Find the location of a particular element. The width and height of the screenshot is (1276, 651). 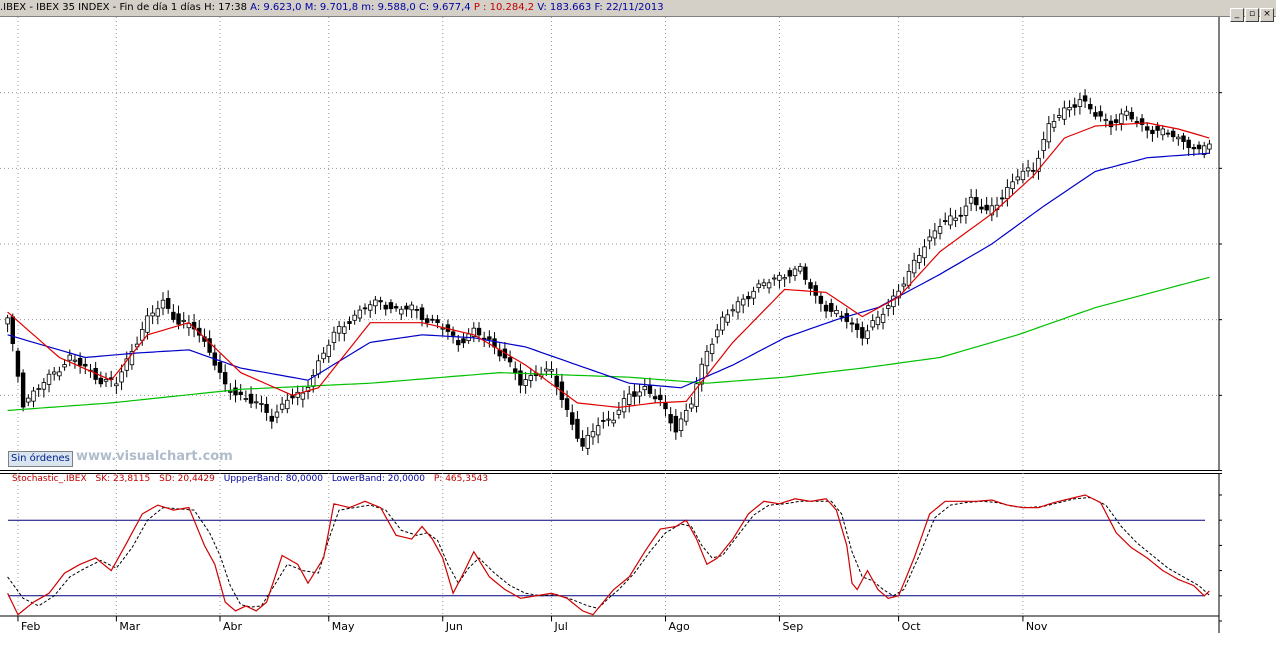

month-label: Jun is located at coordinates (454, 626).